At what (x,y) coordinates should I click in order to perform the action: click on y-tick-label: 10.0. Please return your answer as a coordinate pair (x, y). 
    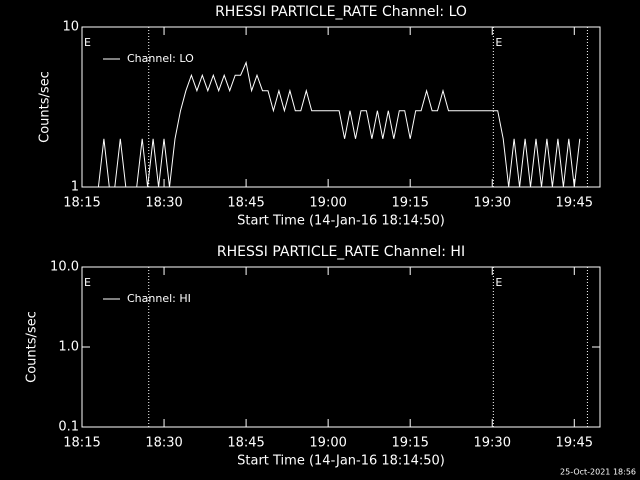
    Looking at the image, I should click on (64, 267).